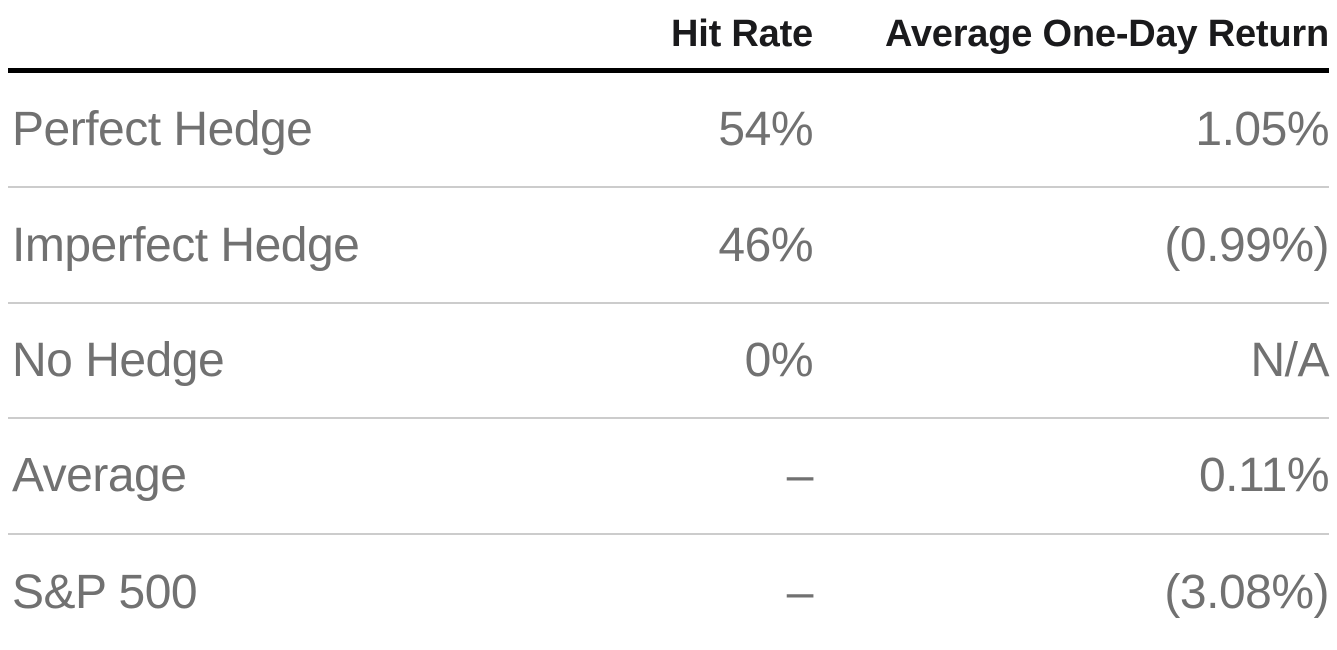  What do you see at coordinates (1264, 476) in the screenshot?
I see `avg-return-value: 0.11%` at bounding box center [1264, 476].